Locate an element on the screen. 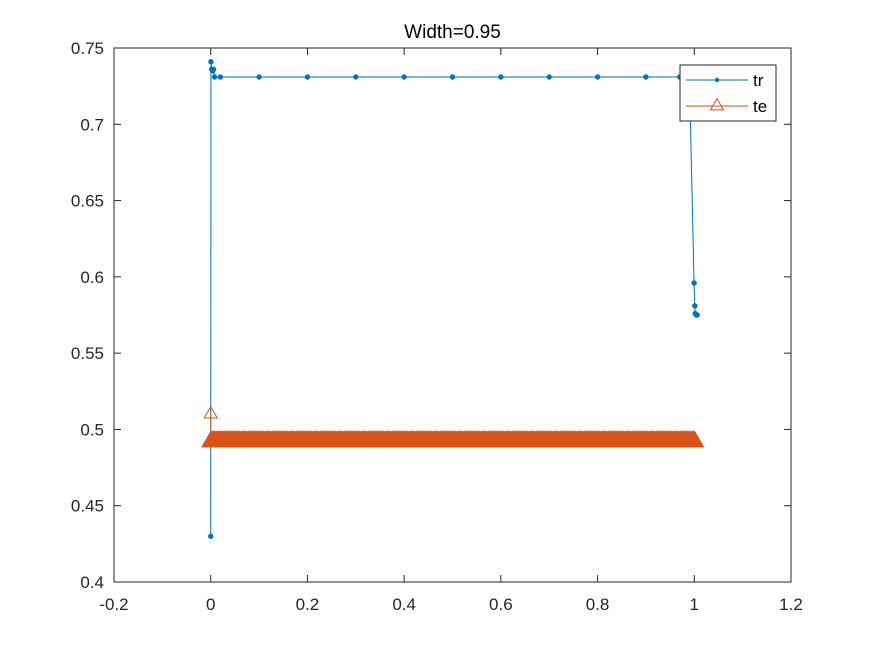  series-te is located at coordinates (453, 426).